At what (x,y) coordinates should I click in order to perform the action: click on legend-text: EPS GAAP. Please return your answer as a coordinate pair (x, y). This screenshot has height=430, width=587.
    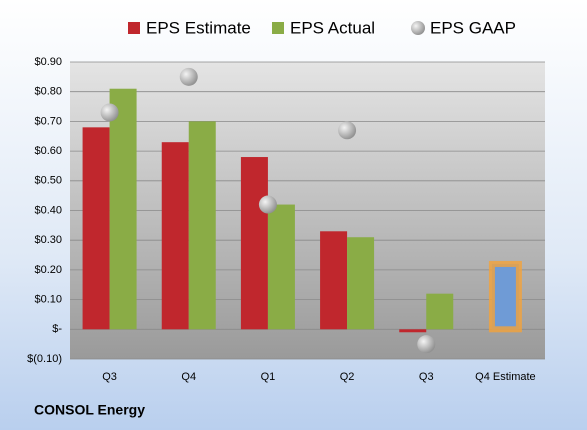
    Looking at the image, I should click on (473, 27).